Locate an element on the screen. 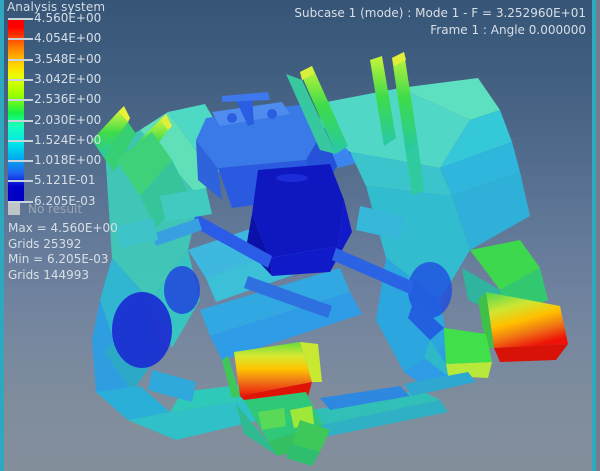 The width and height of the screenshot is (600, 471). stat-min-grids: Grids 144993 is located at coordinates (49, 274).